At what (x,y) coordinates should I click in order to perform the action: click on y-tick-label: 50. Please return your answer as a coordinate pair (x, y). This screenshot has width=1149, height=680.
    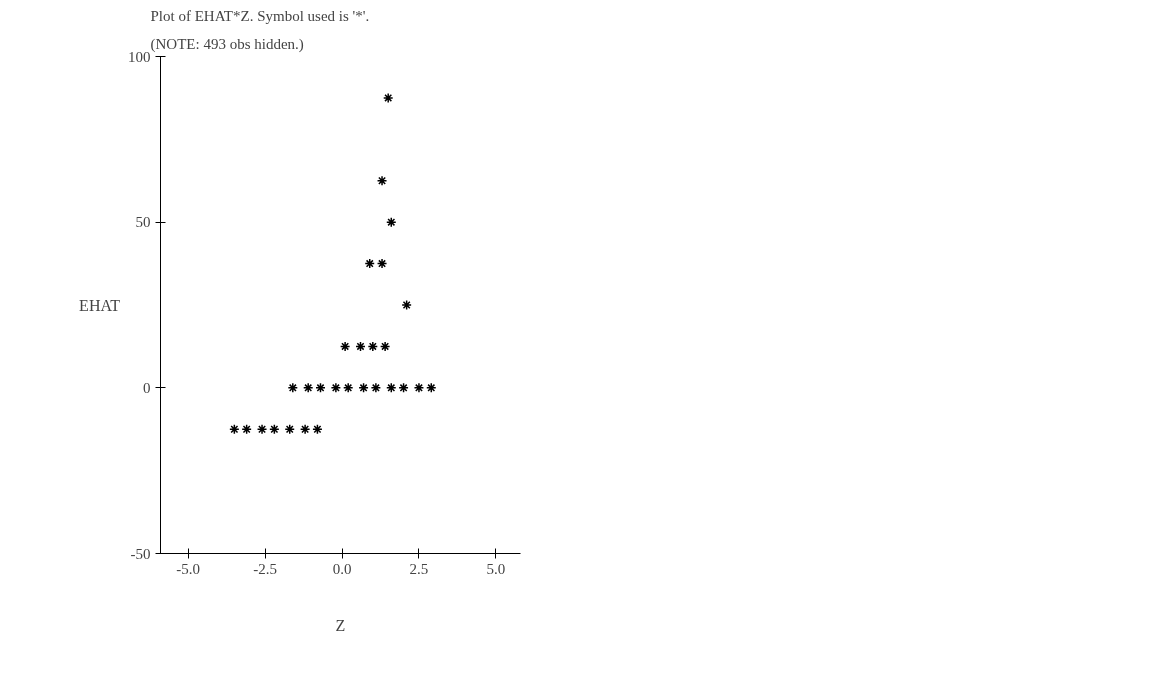
    Looking at the image, I should click on (143, 222).